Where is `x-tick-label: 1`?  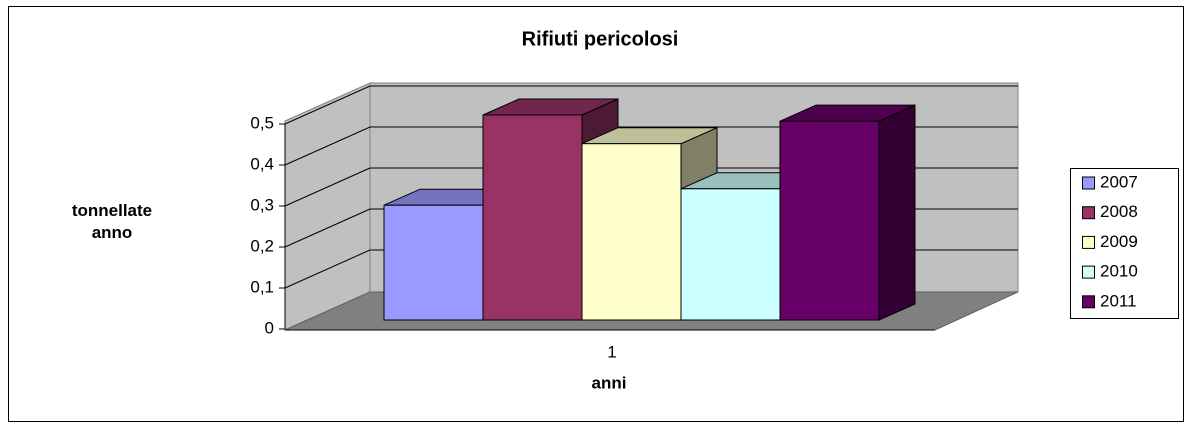
x-tick-label: 1 is located at coordinates (611, 351).